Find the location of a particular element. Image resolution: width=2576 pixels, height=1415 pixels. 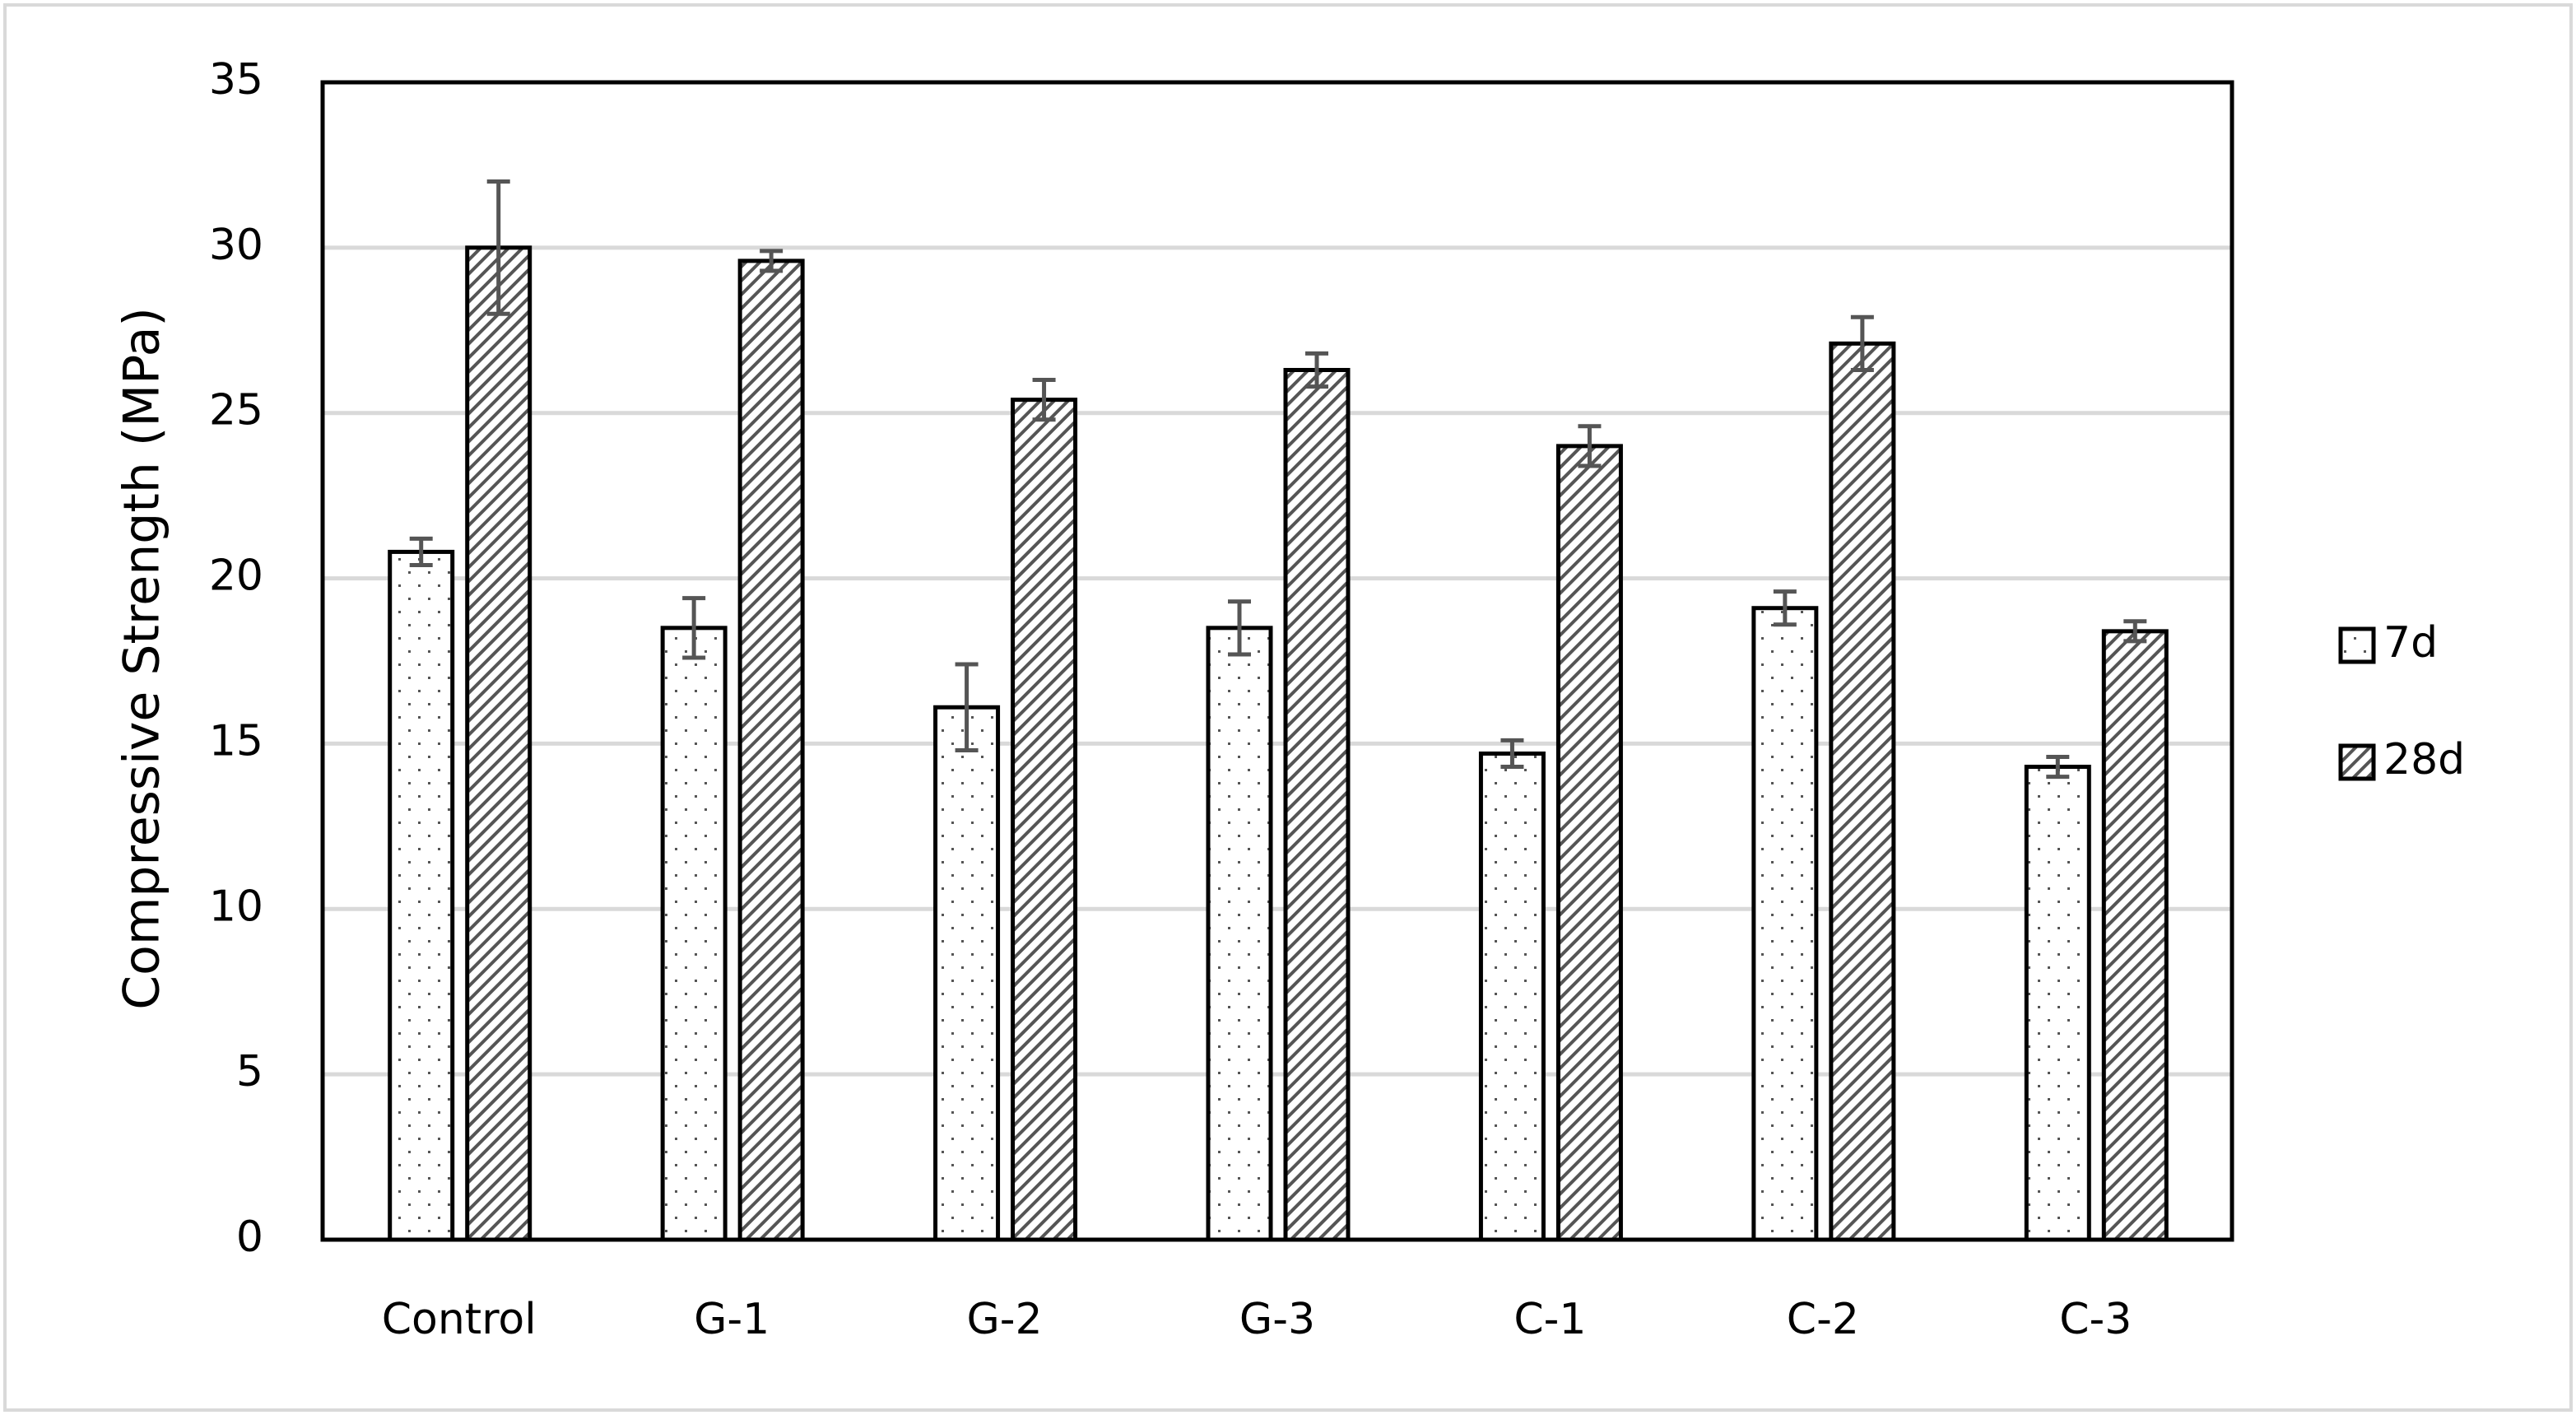

x-tick-label: C-3 is located at coordinates (2095, 1319).